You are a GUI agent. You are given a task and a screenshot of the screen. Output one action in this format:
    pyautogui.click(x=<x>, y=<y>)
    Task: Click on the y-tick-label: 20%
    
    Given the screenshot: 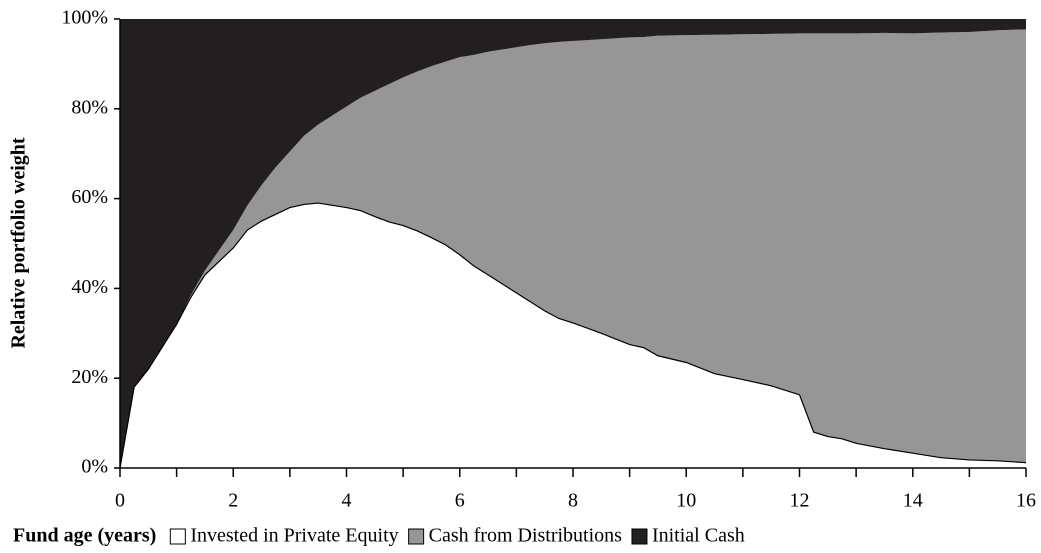 What is the action you would take?
    pyautogui.click(x=89, y=377)
    